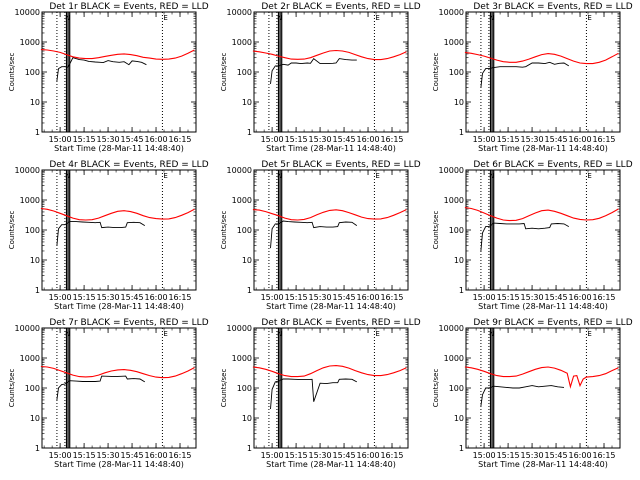 Image resolution: width=640 pixels, height=480 pixels. Describe the element at coordinates (128, 323) in the screenshot. I see `chart-title: Det 7r BLACK = Events, RED = LLD` at that location.